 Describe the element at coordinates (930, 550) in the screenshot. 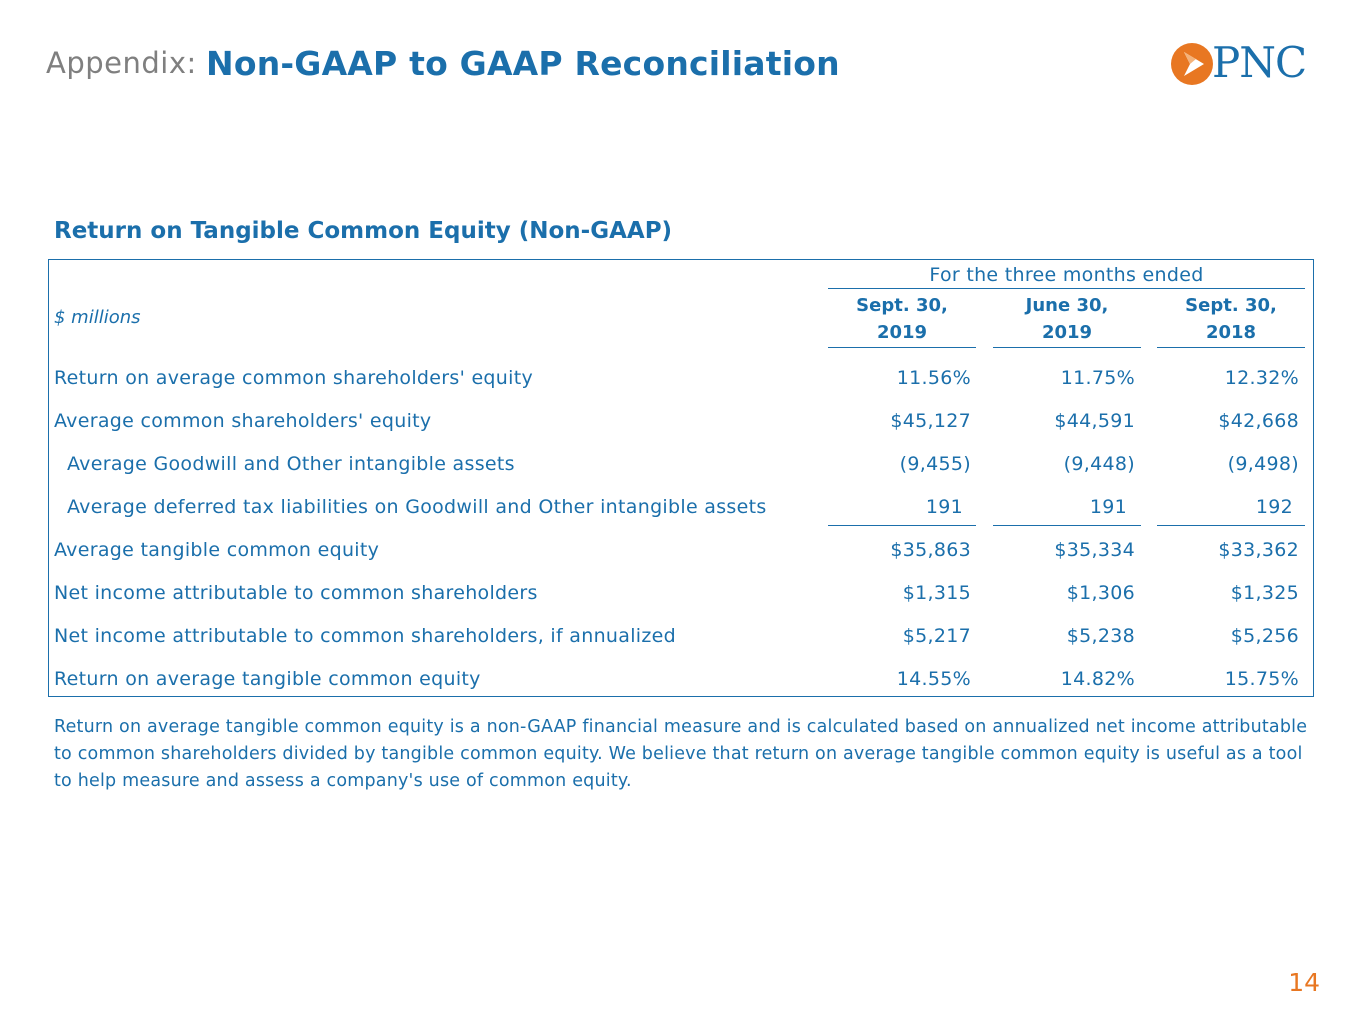

I see `table-cell: $35,863` at that location.